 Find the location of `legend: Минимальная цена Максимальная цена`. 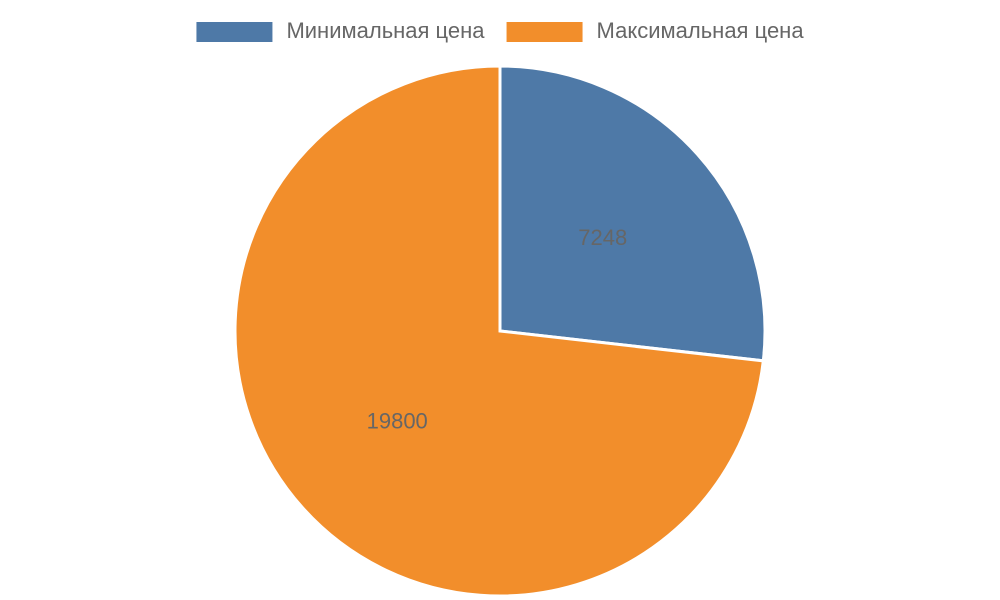

legend: Минимальная цена Максимальная цена is located at coordinates (500, 30).